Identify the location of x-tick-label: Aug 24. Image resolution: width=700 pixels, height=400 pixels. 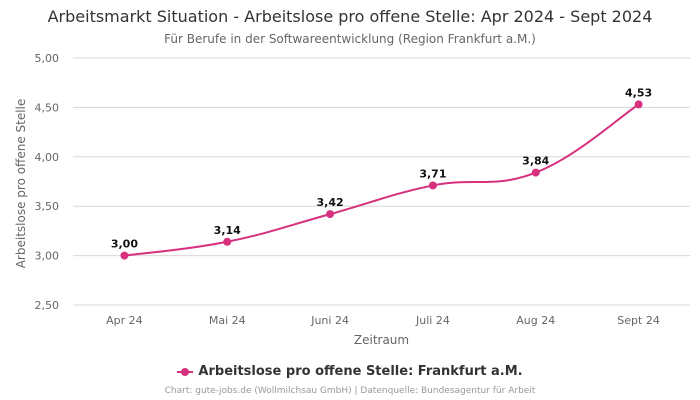
(535, 320).